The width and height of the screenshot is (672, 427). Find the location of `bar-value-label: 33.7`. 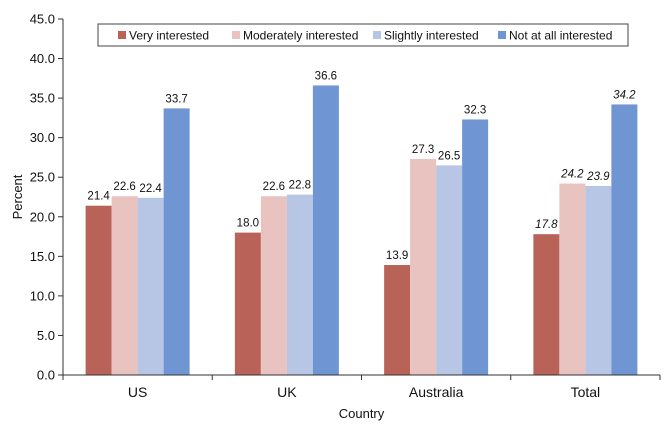

bar-value-label: 33.7 is located at coordinates (176, 99).